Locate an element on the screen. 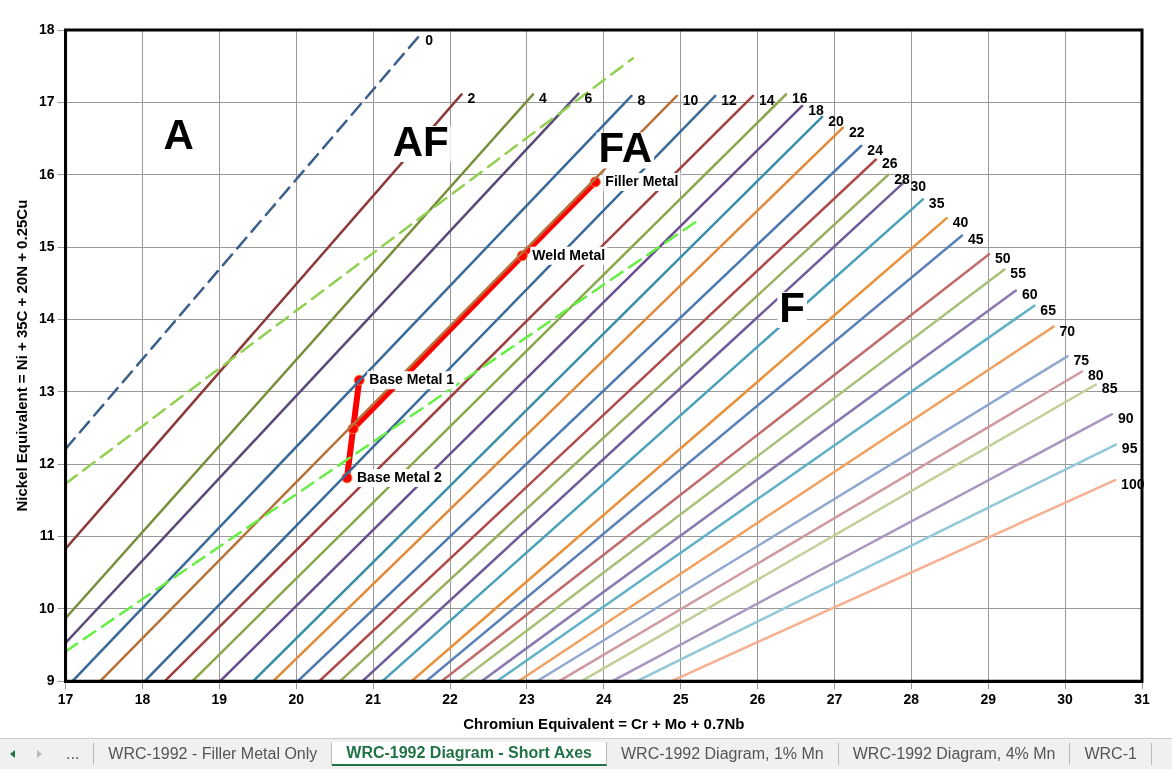 This screenshot has width=1172, height=776. x-tick-label: 18 is located at coordinates (142, 699).